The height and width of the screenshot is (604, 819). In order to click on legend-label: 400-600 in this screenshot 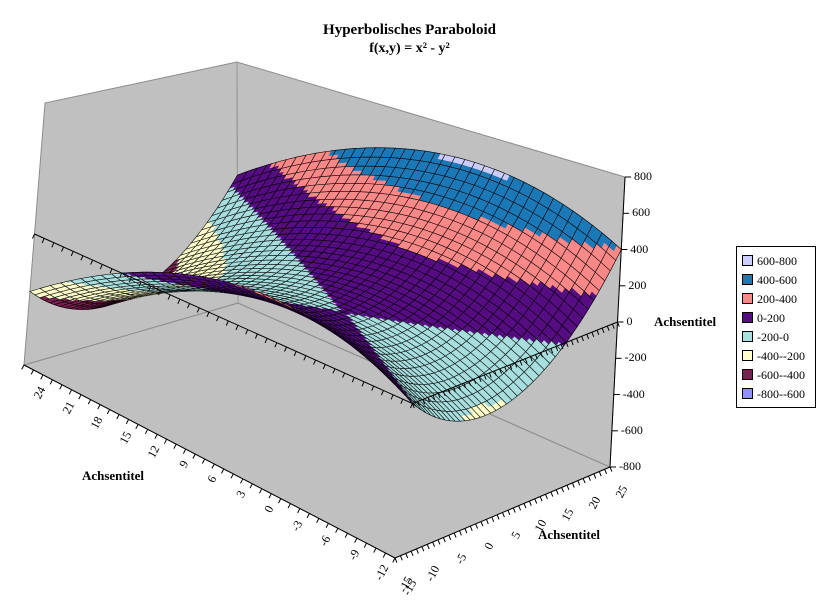, I will do `click(777, 279)`.